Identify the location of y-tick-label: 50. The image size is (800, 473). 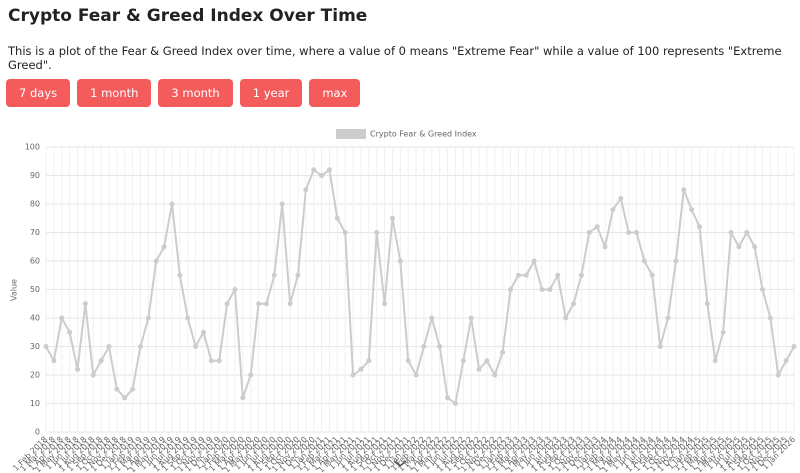
(35, 289).